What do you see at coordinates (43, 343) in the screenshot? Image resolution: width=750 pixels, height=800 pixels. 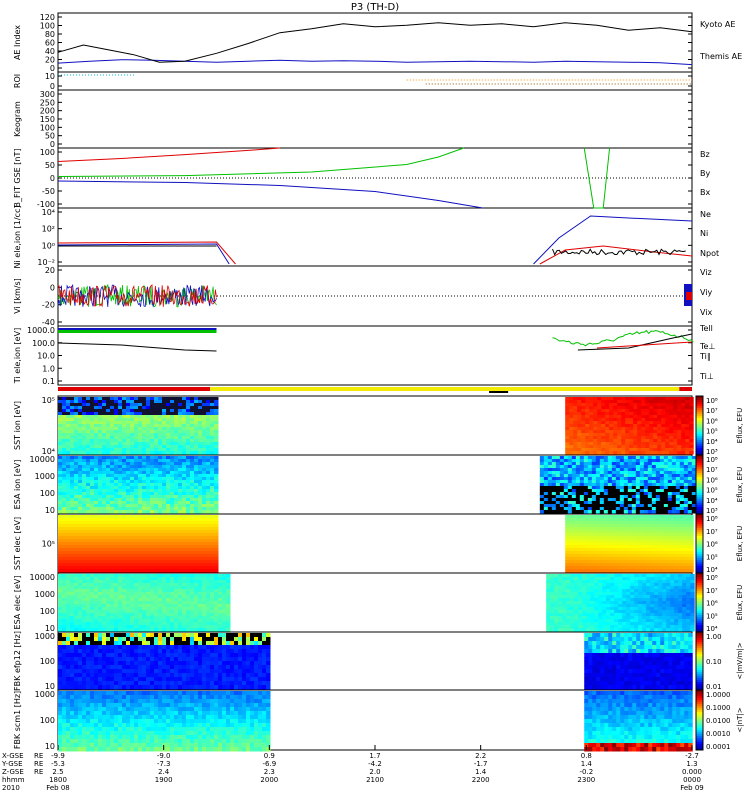 I see `ytick-temperature: 100.0` at bounding box center [43, 343].